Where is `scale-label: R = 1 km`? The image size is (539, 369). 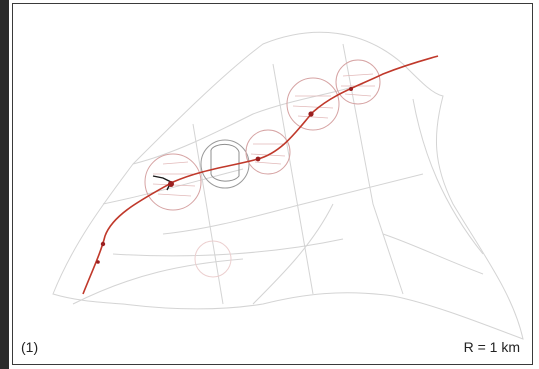 scale-label: R = 1 km is located at coordinates (491, 347).